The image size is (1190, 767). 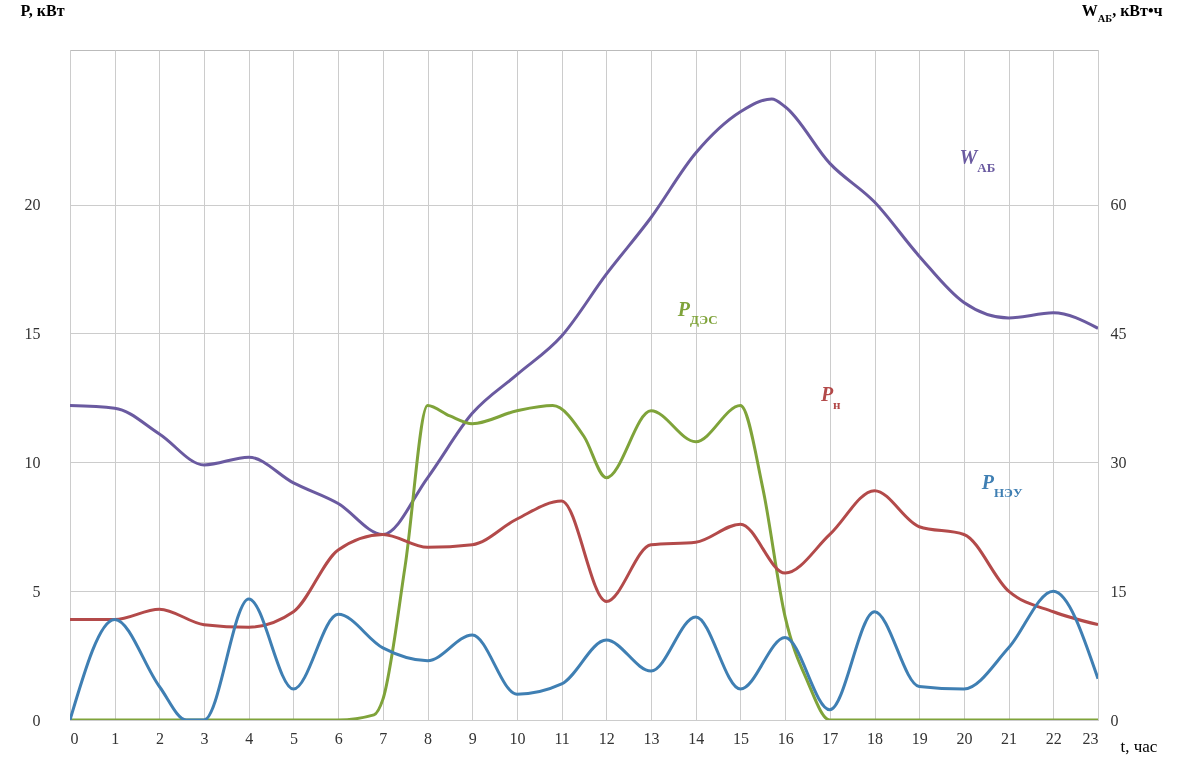 What do you see at coordinates (1118, 205) in the screenshot?
I see `y2-tick-label: 60` at bounding box center [1118, 205].